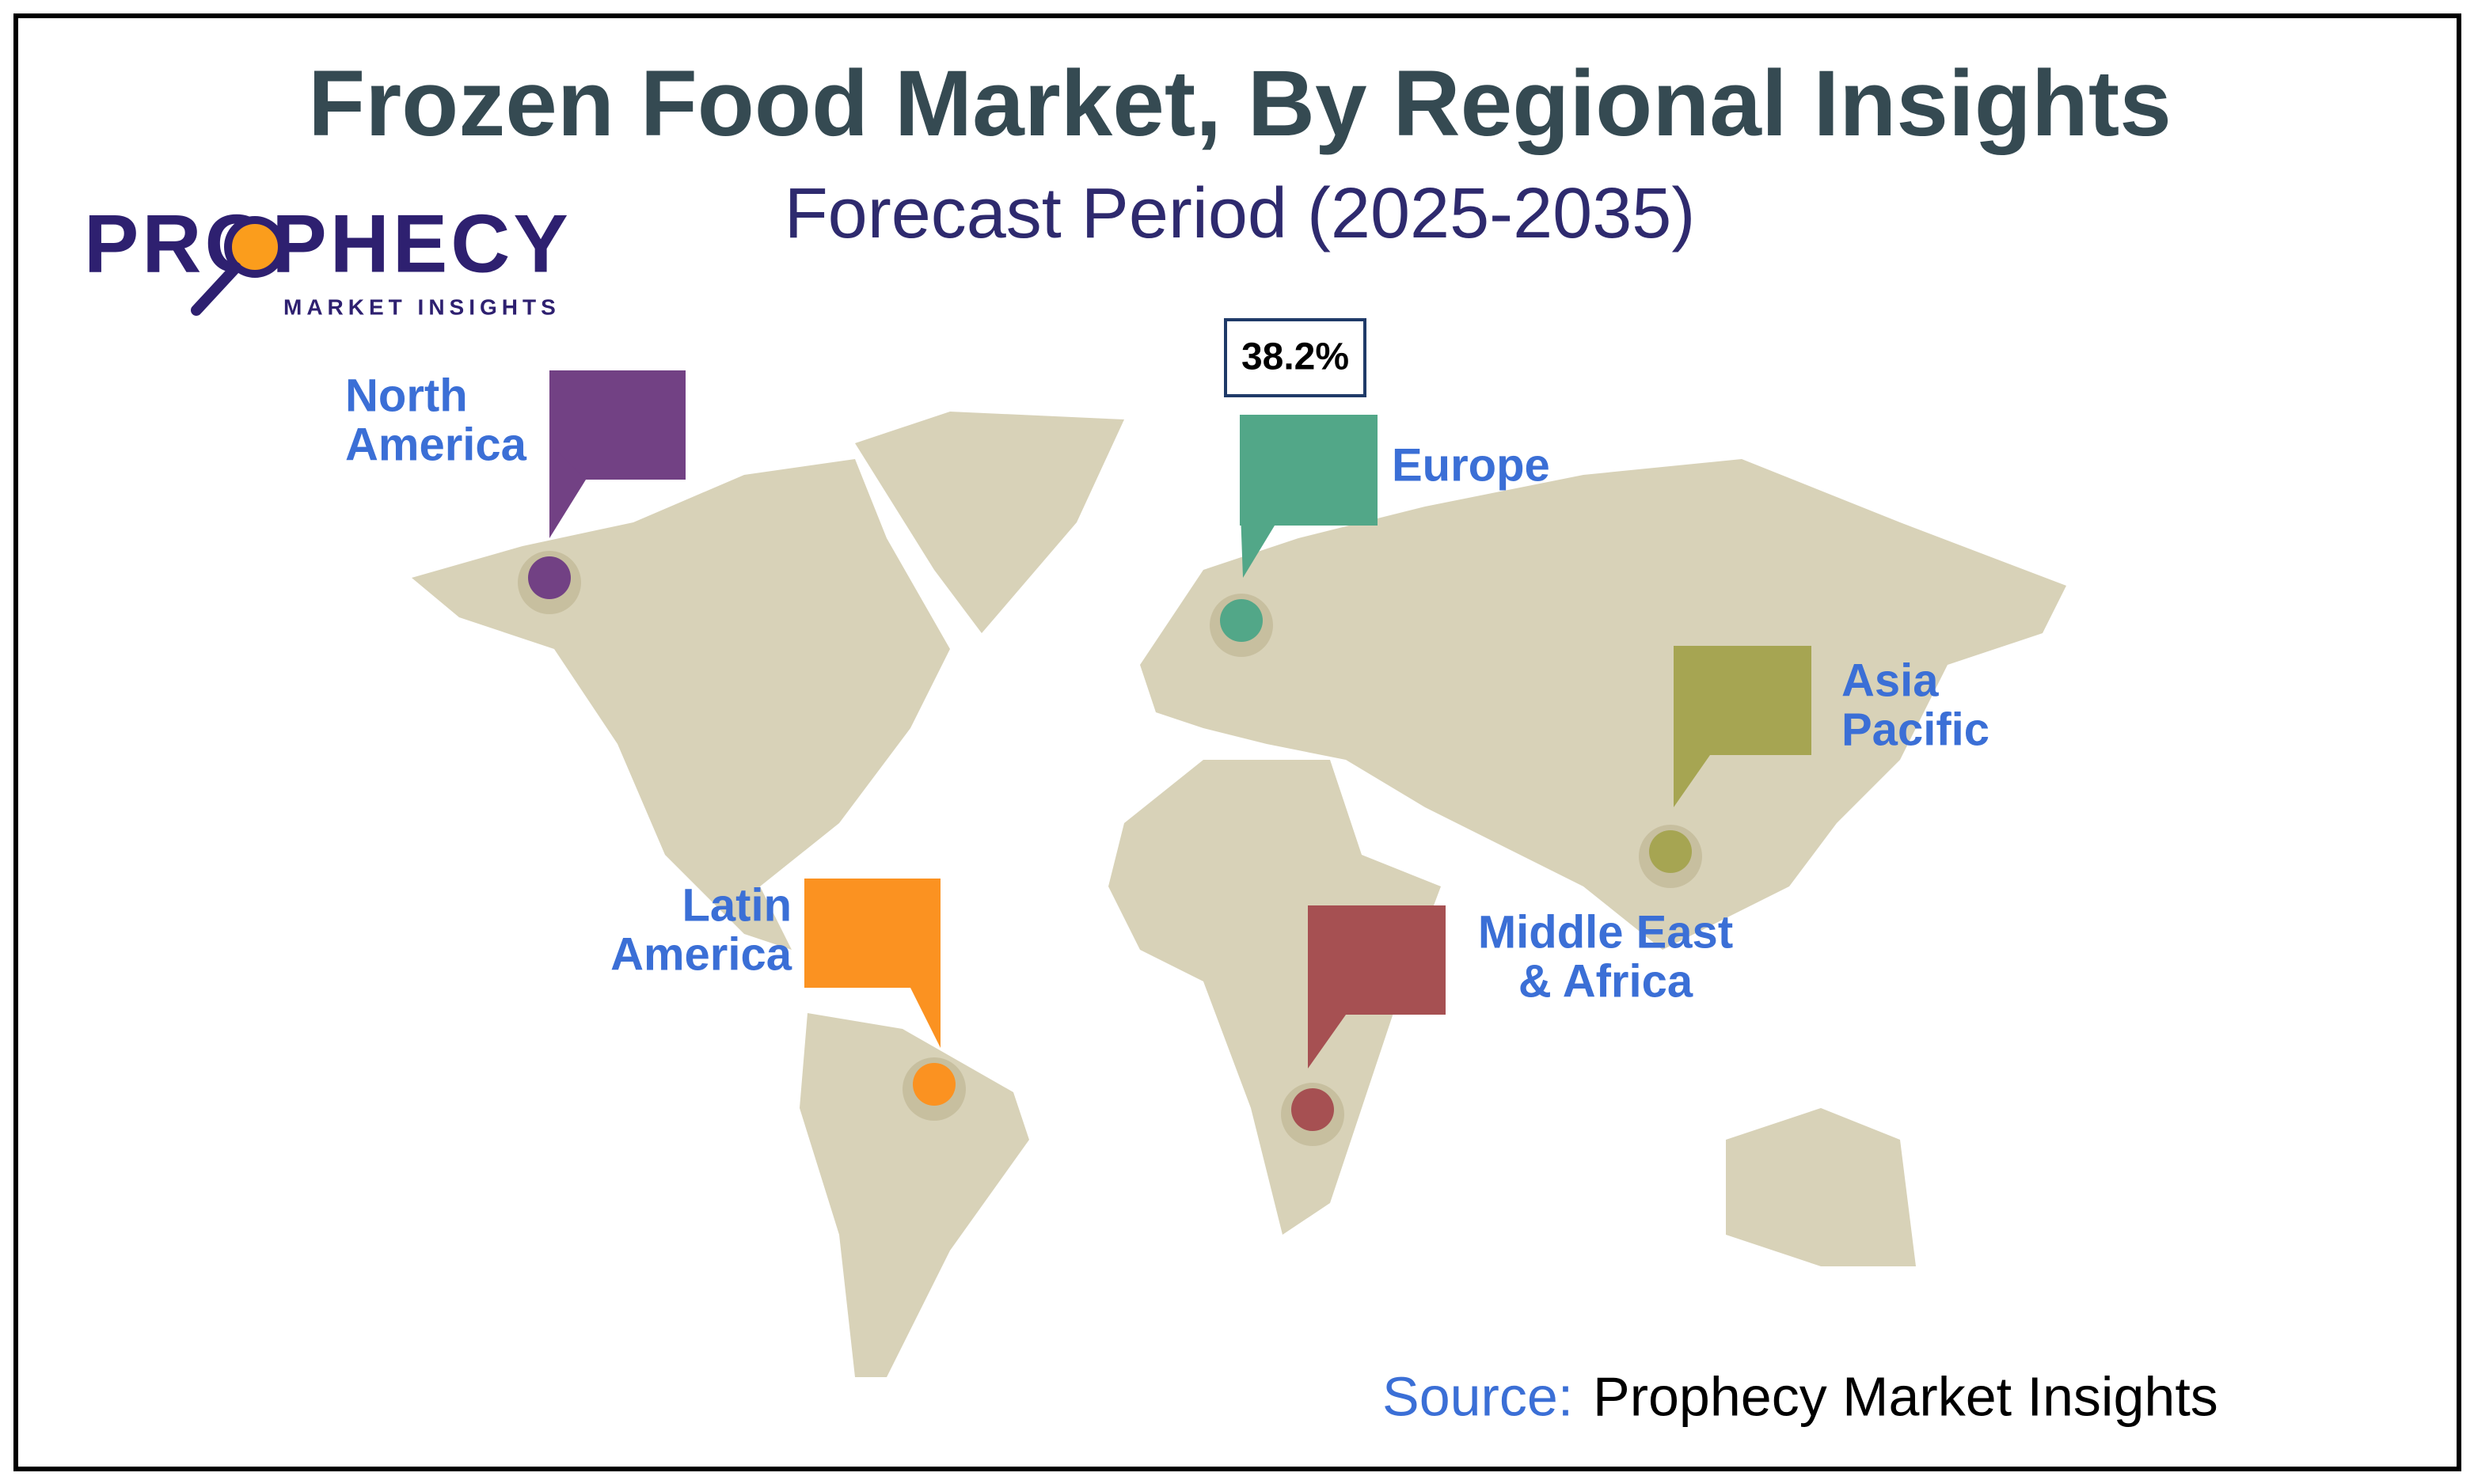  Describe the element at coordinates (989, 522) in the screenshot. I see `greenland` at that location.